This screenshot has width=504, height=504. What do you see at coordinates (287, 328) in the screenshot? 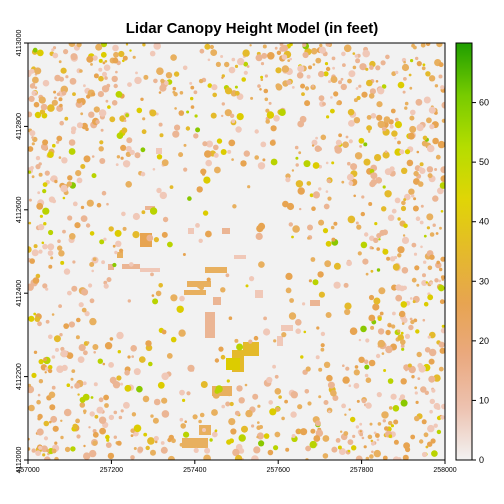
I see `canopy-block` at bounding box center [287, 328].